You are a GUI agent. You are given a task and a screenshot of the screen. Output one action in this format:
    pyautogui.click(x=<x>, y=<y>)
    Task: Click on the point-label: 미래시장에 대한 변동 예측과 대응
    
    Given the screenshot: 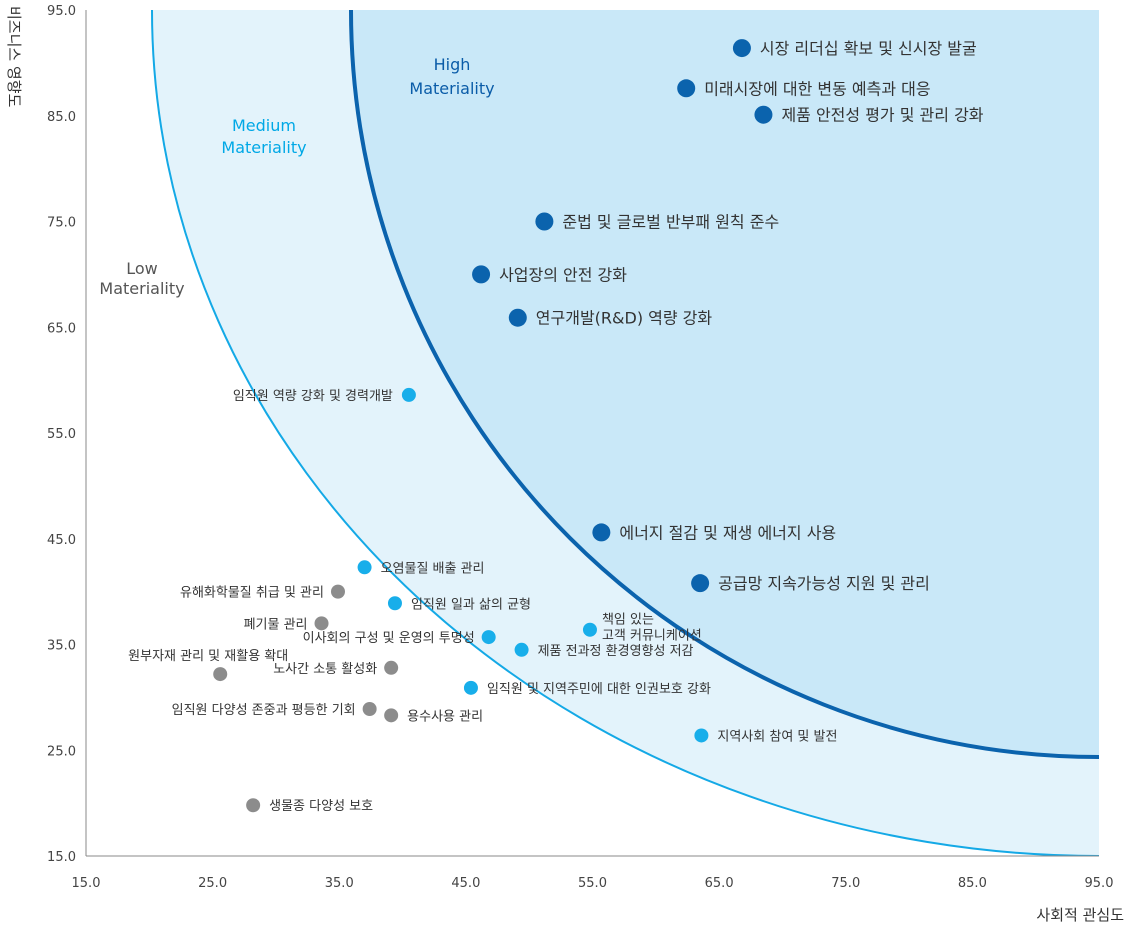 What is the action you would take?
    pyautogui.click(x=817, y=88)
    